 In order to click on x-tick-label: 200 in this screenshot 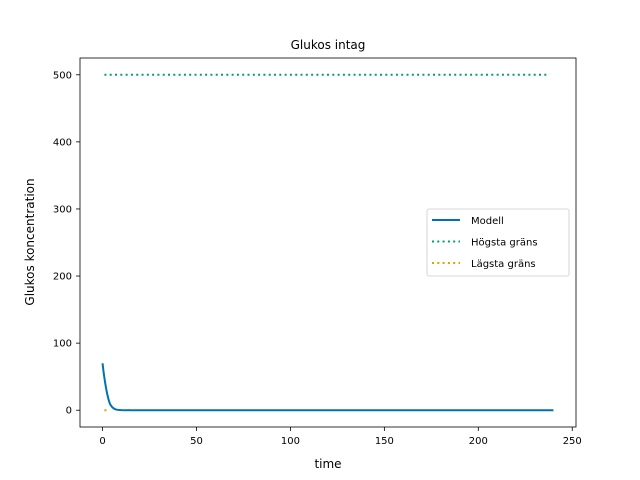, I will do `click(478, 441)`.